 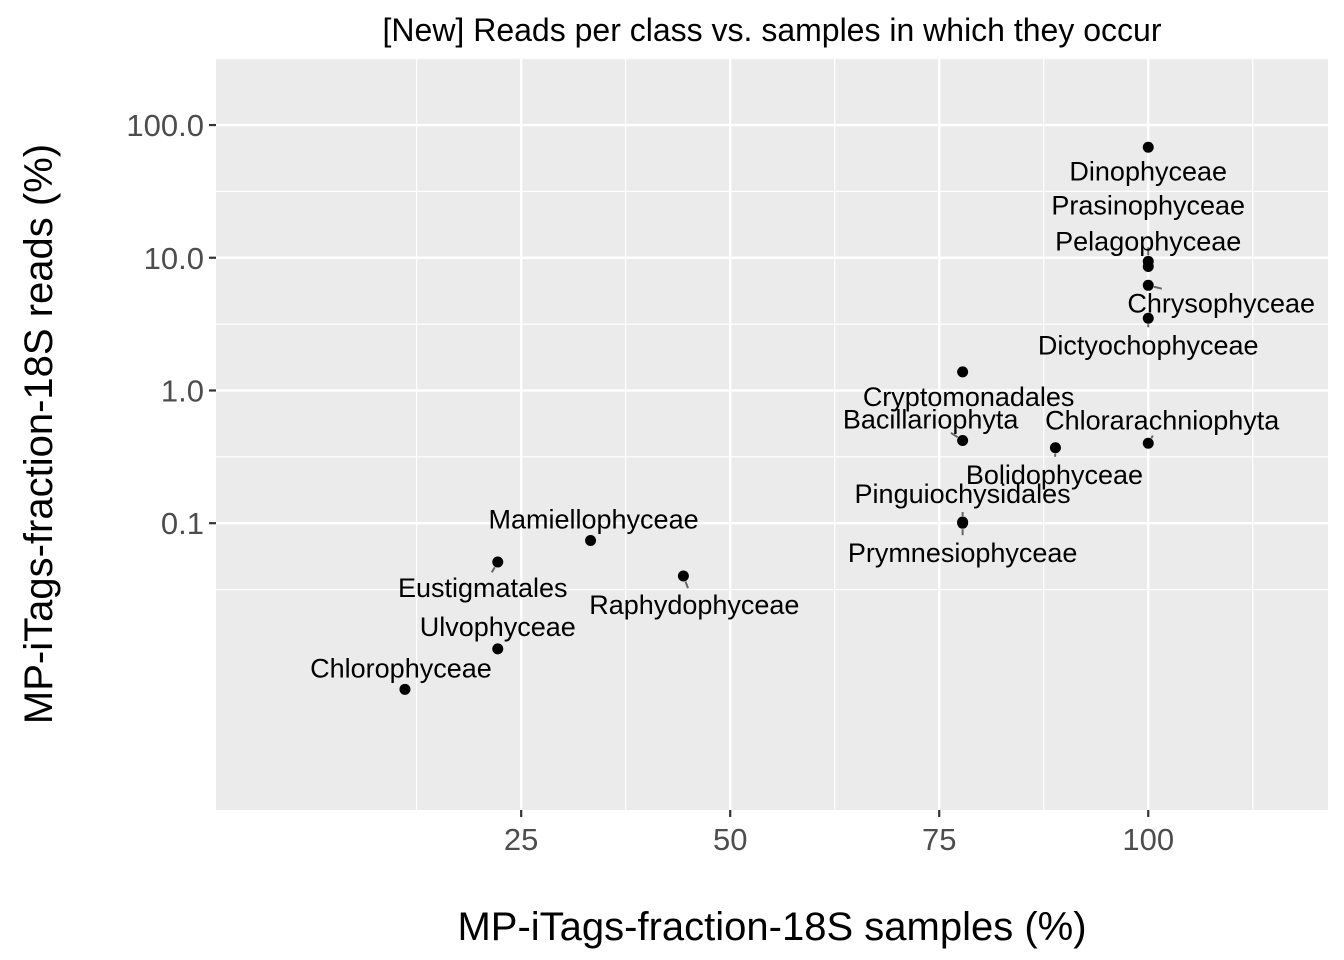 What do you see at coordinates (174, 258) in the screenshot?
I see `y-tick-label: 10.0` at bounding box center [174, 258].